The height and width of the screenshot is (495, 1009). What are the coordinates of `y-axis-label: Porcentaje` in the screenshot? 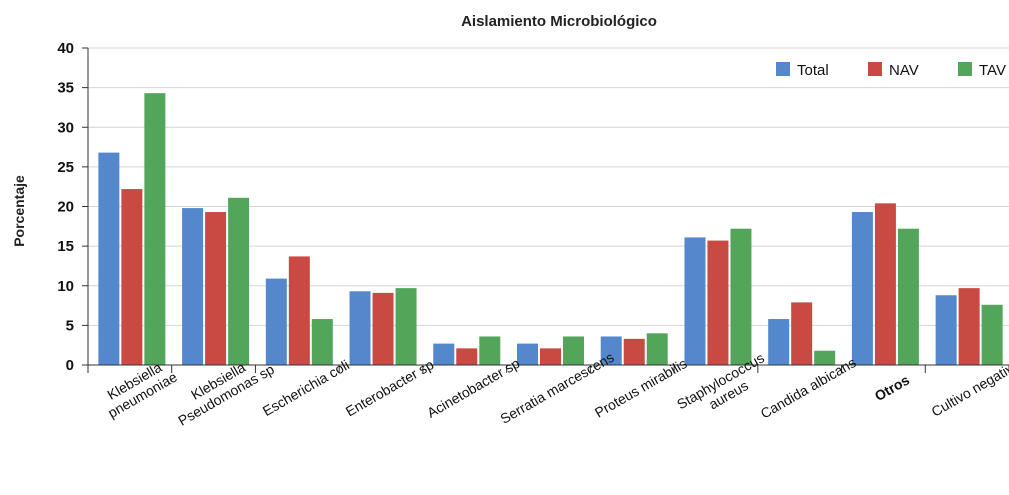 It's located at (19, 211).